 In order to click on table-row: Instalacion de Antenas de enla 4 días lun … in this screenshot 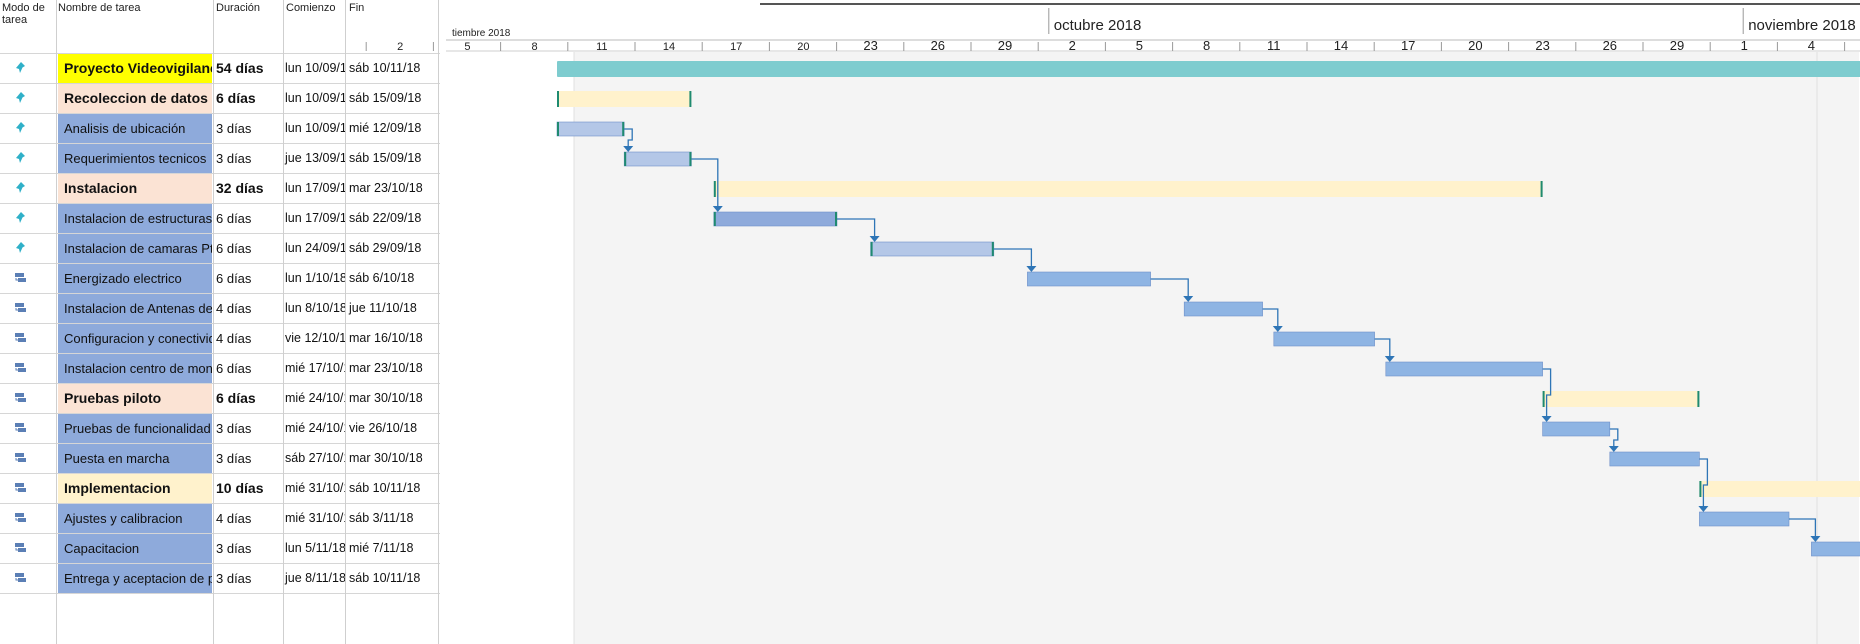, I will do `click(220, 309)`.